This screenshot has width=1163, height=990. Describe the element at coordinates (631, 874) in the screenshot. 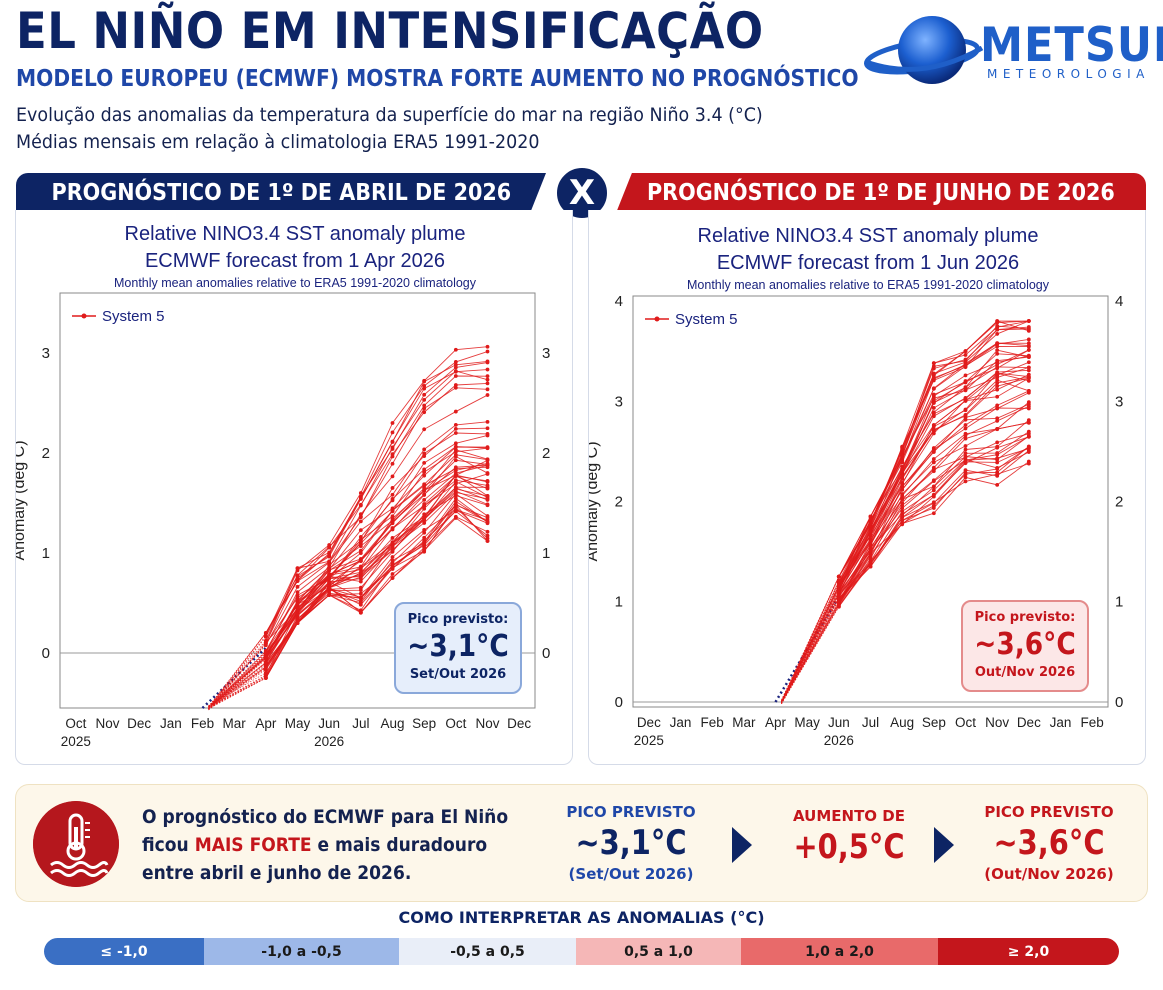

I see `stat-period: (Set/Out 2026)` at that location.